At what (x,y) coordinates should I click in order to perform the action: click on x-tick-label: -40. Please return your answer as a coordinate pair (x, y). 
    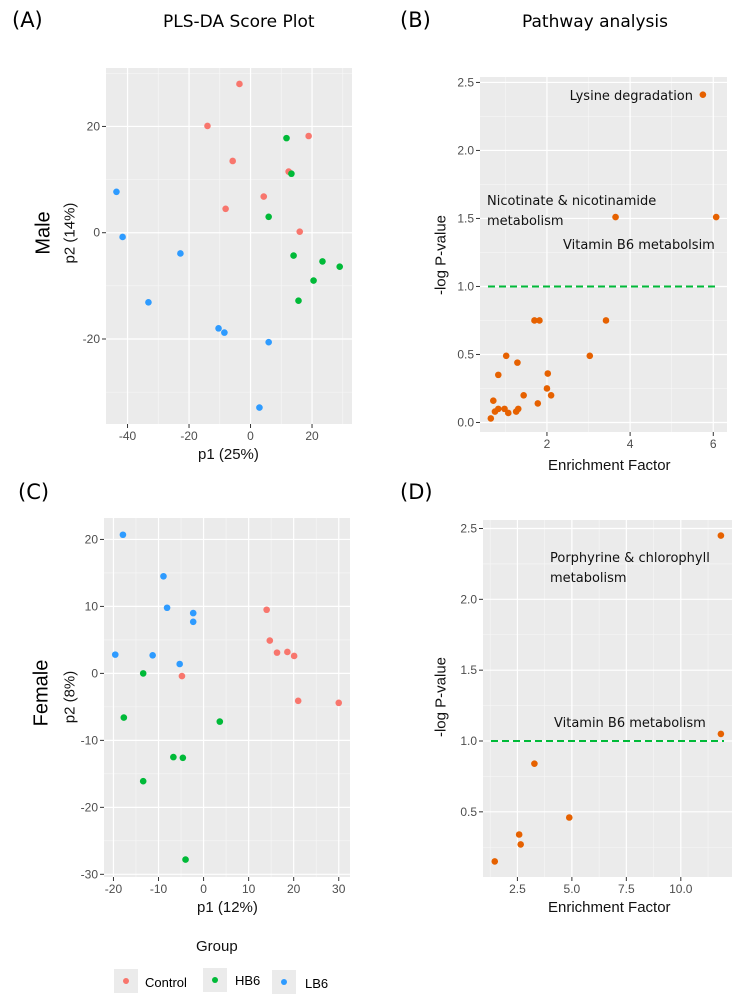
    Looking at the image, I should click on (128, 436).